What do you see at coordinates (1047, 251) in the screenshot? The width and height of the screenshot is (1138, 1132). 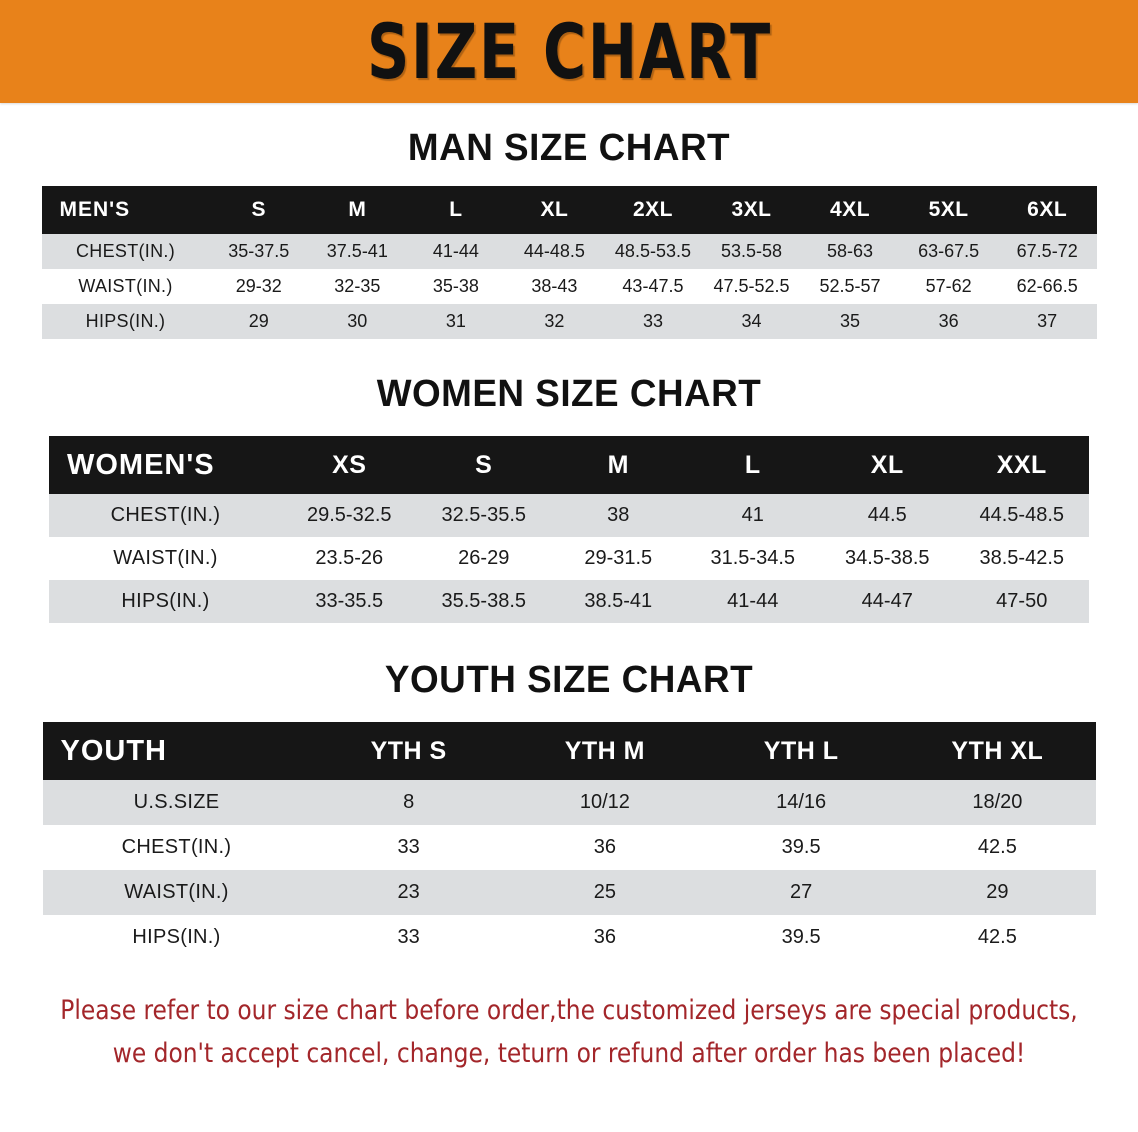 I see `man-chest-6xl: 67.5-72` at bounding box center [1047, 251].